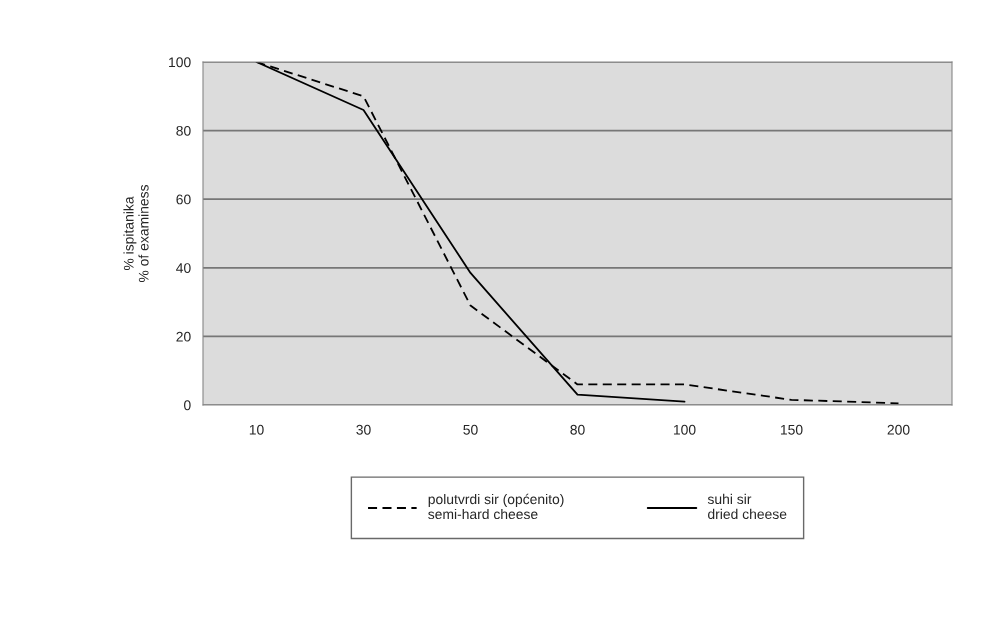  Describe the element at coordinates (183, 130) in the screenshot. I see `y-tick-label: 80` at that location.